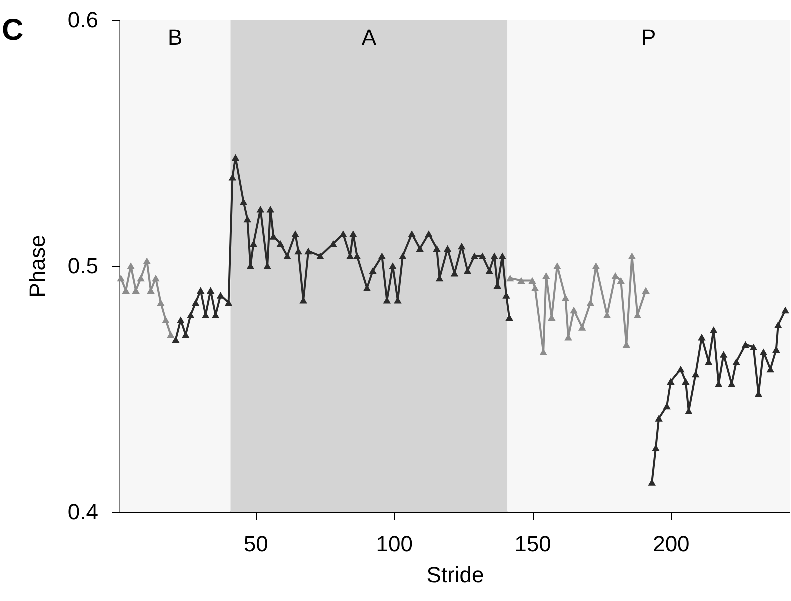 The image size is (791, 601). What do you see at coordinates (83, 20) in the screenshot?
I see `y-tick-label: 0.6` at bounding box center [83, 20].